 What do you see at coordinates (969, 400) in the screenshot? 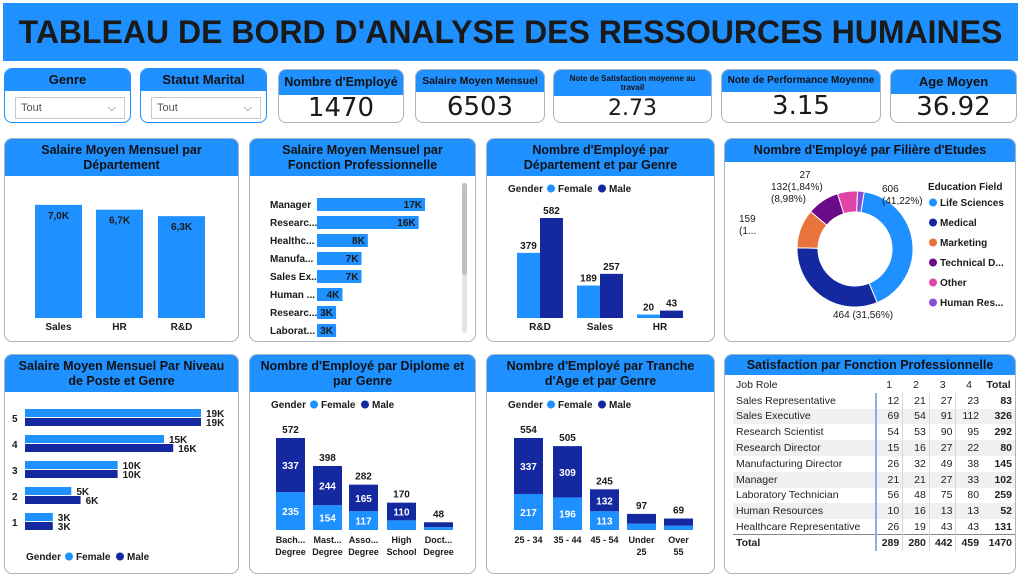
I see `matrix-cell: 23` at bounding box center [969, 400].